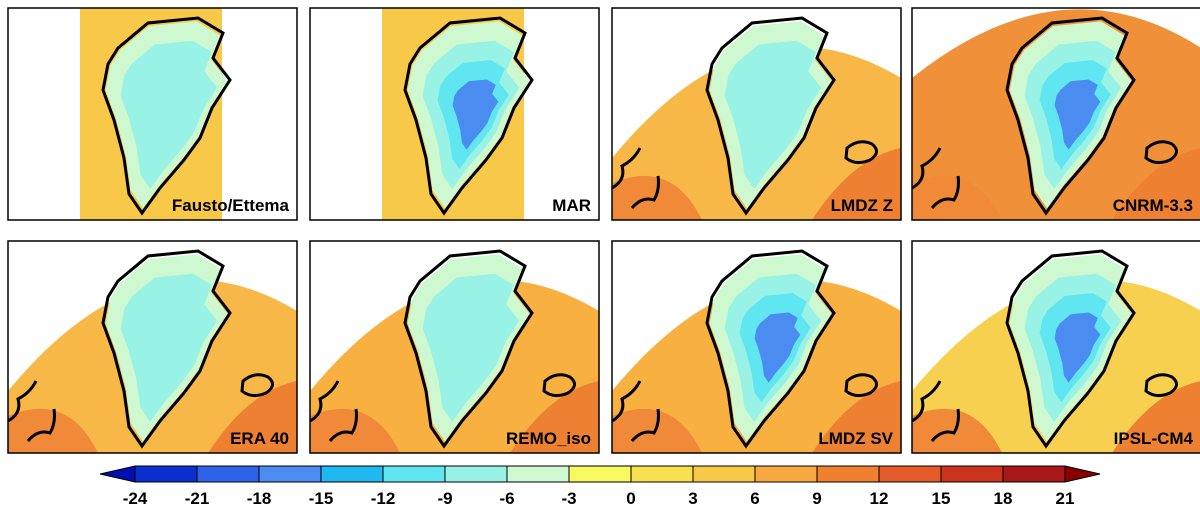  What do you see at coordinates (444, 498) in the screenshot?
I see `colorbar-tick-label: -9` at bounding box center [444, 498].